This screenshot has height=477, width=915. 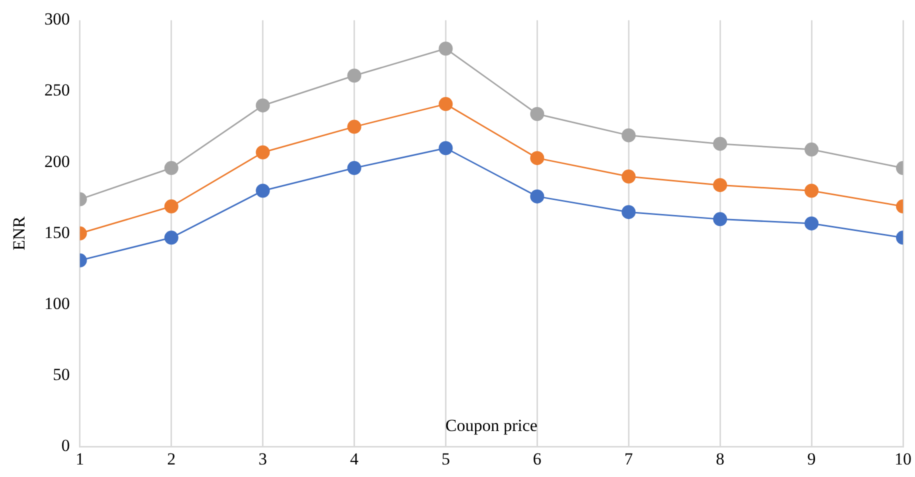 What do you see at coordinates (57, 232) in the screenshot?
I see `y-tick-label: 150` at bounding box center [57, 232].